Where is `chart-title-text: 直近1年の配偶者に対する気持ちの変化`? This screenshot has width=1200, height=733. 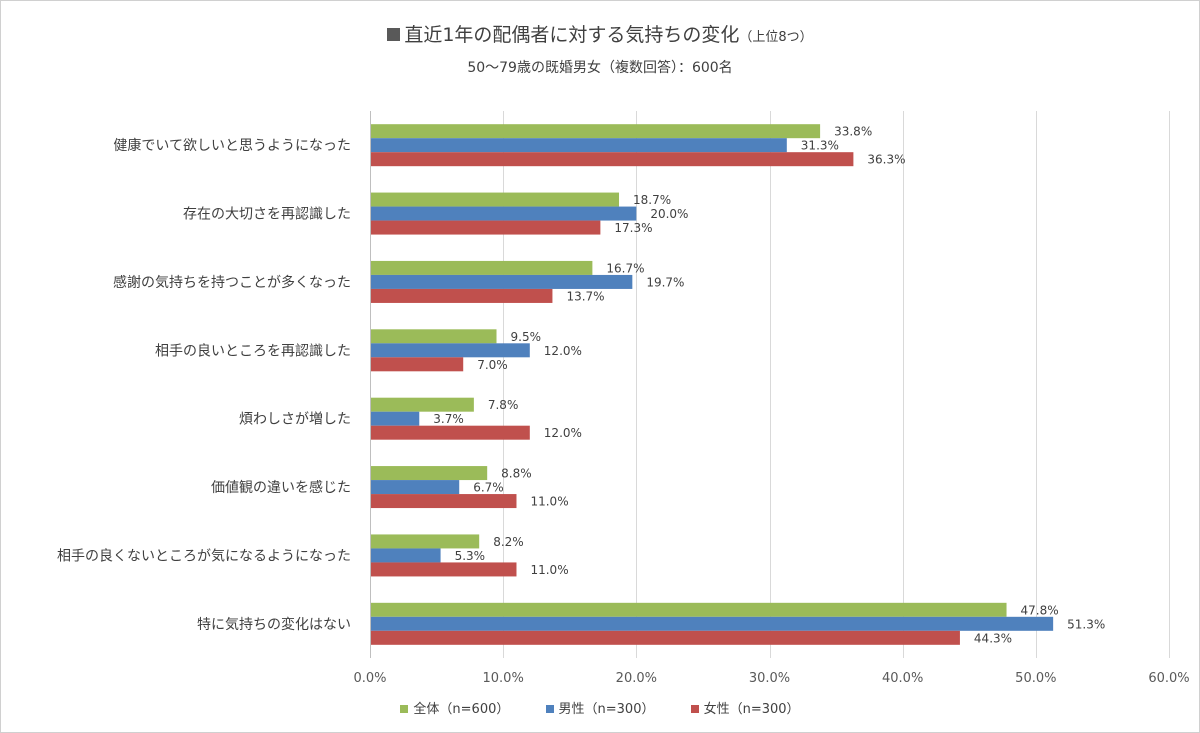 chart-title-text: 直近1年の配偶者に対する気持ちの変化 is located at coordinates (572, 35).